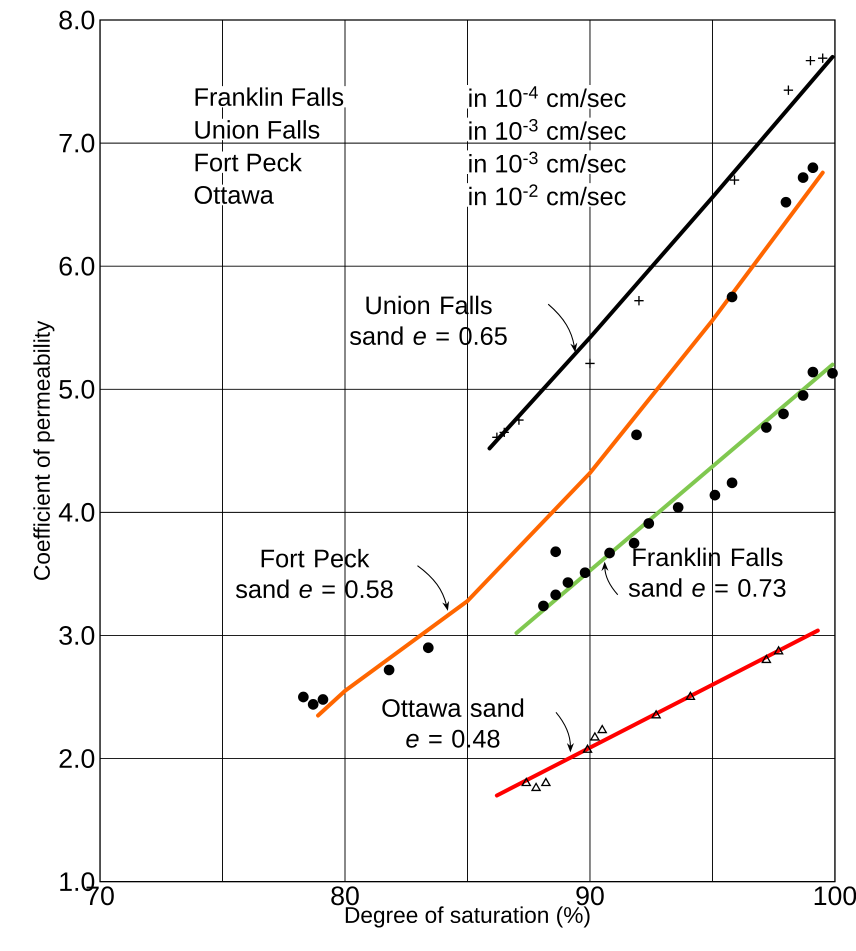 Image resolution: width=856 pixels, height=951 pixels. I want to click on x-tick-label: 100, so click(835, 896).